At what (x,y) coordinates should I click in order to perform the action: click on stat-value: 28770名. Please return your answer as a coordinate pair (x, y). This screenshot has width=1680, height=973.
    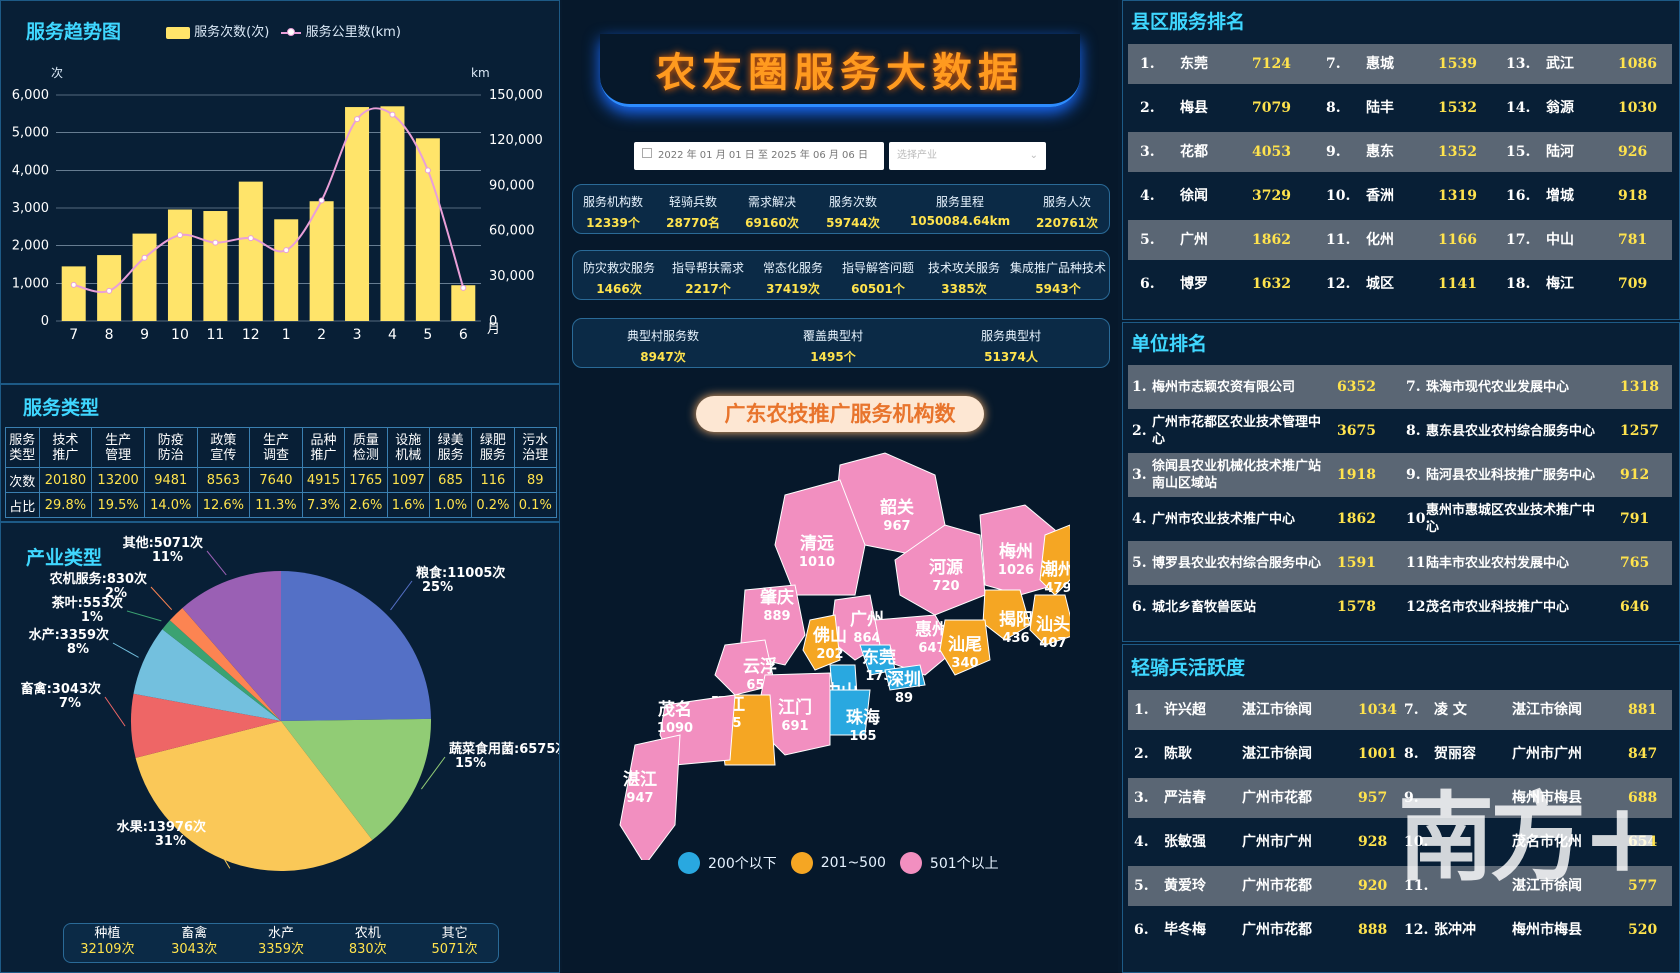
    Looking at the image, I should click on (693, 223).